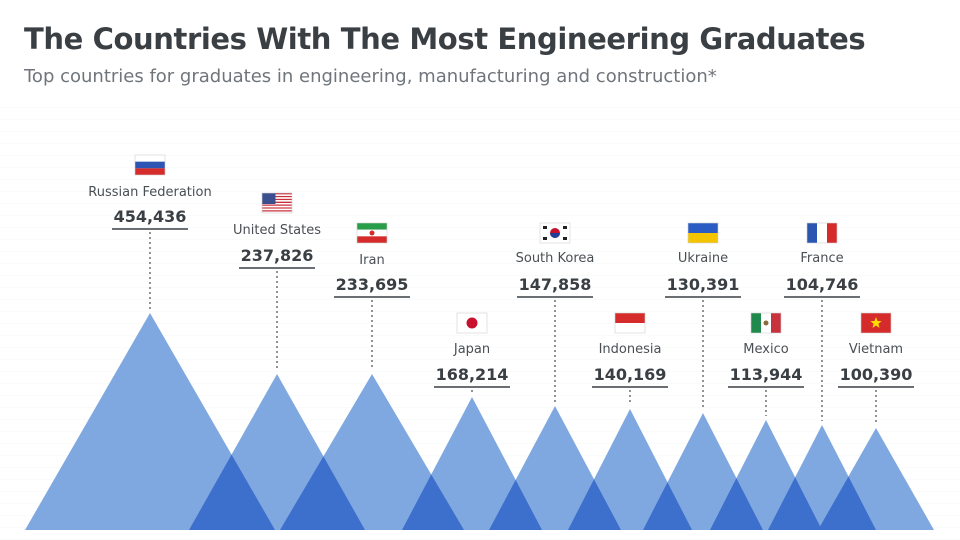 The width and height of the screenshot is (960, 540). Describe the element at coordinates (703, 258) in the screenshot. I see `country-label-6: Ukraine` at that location.